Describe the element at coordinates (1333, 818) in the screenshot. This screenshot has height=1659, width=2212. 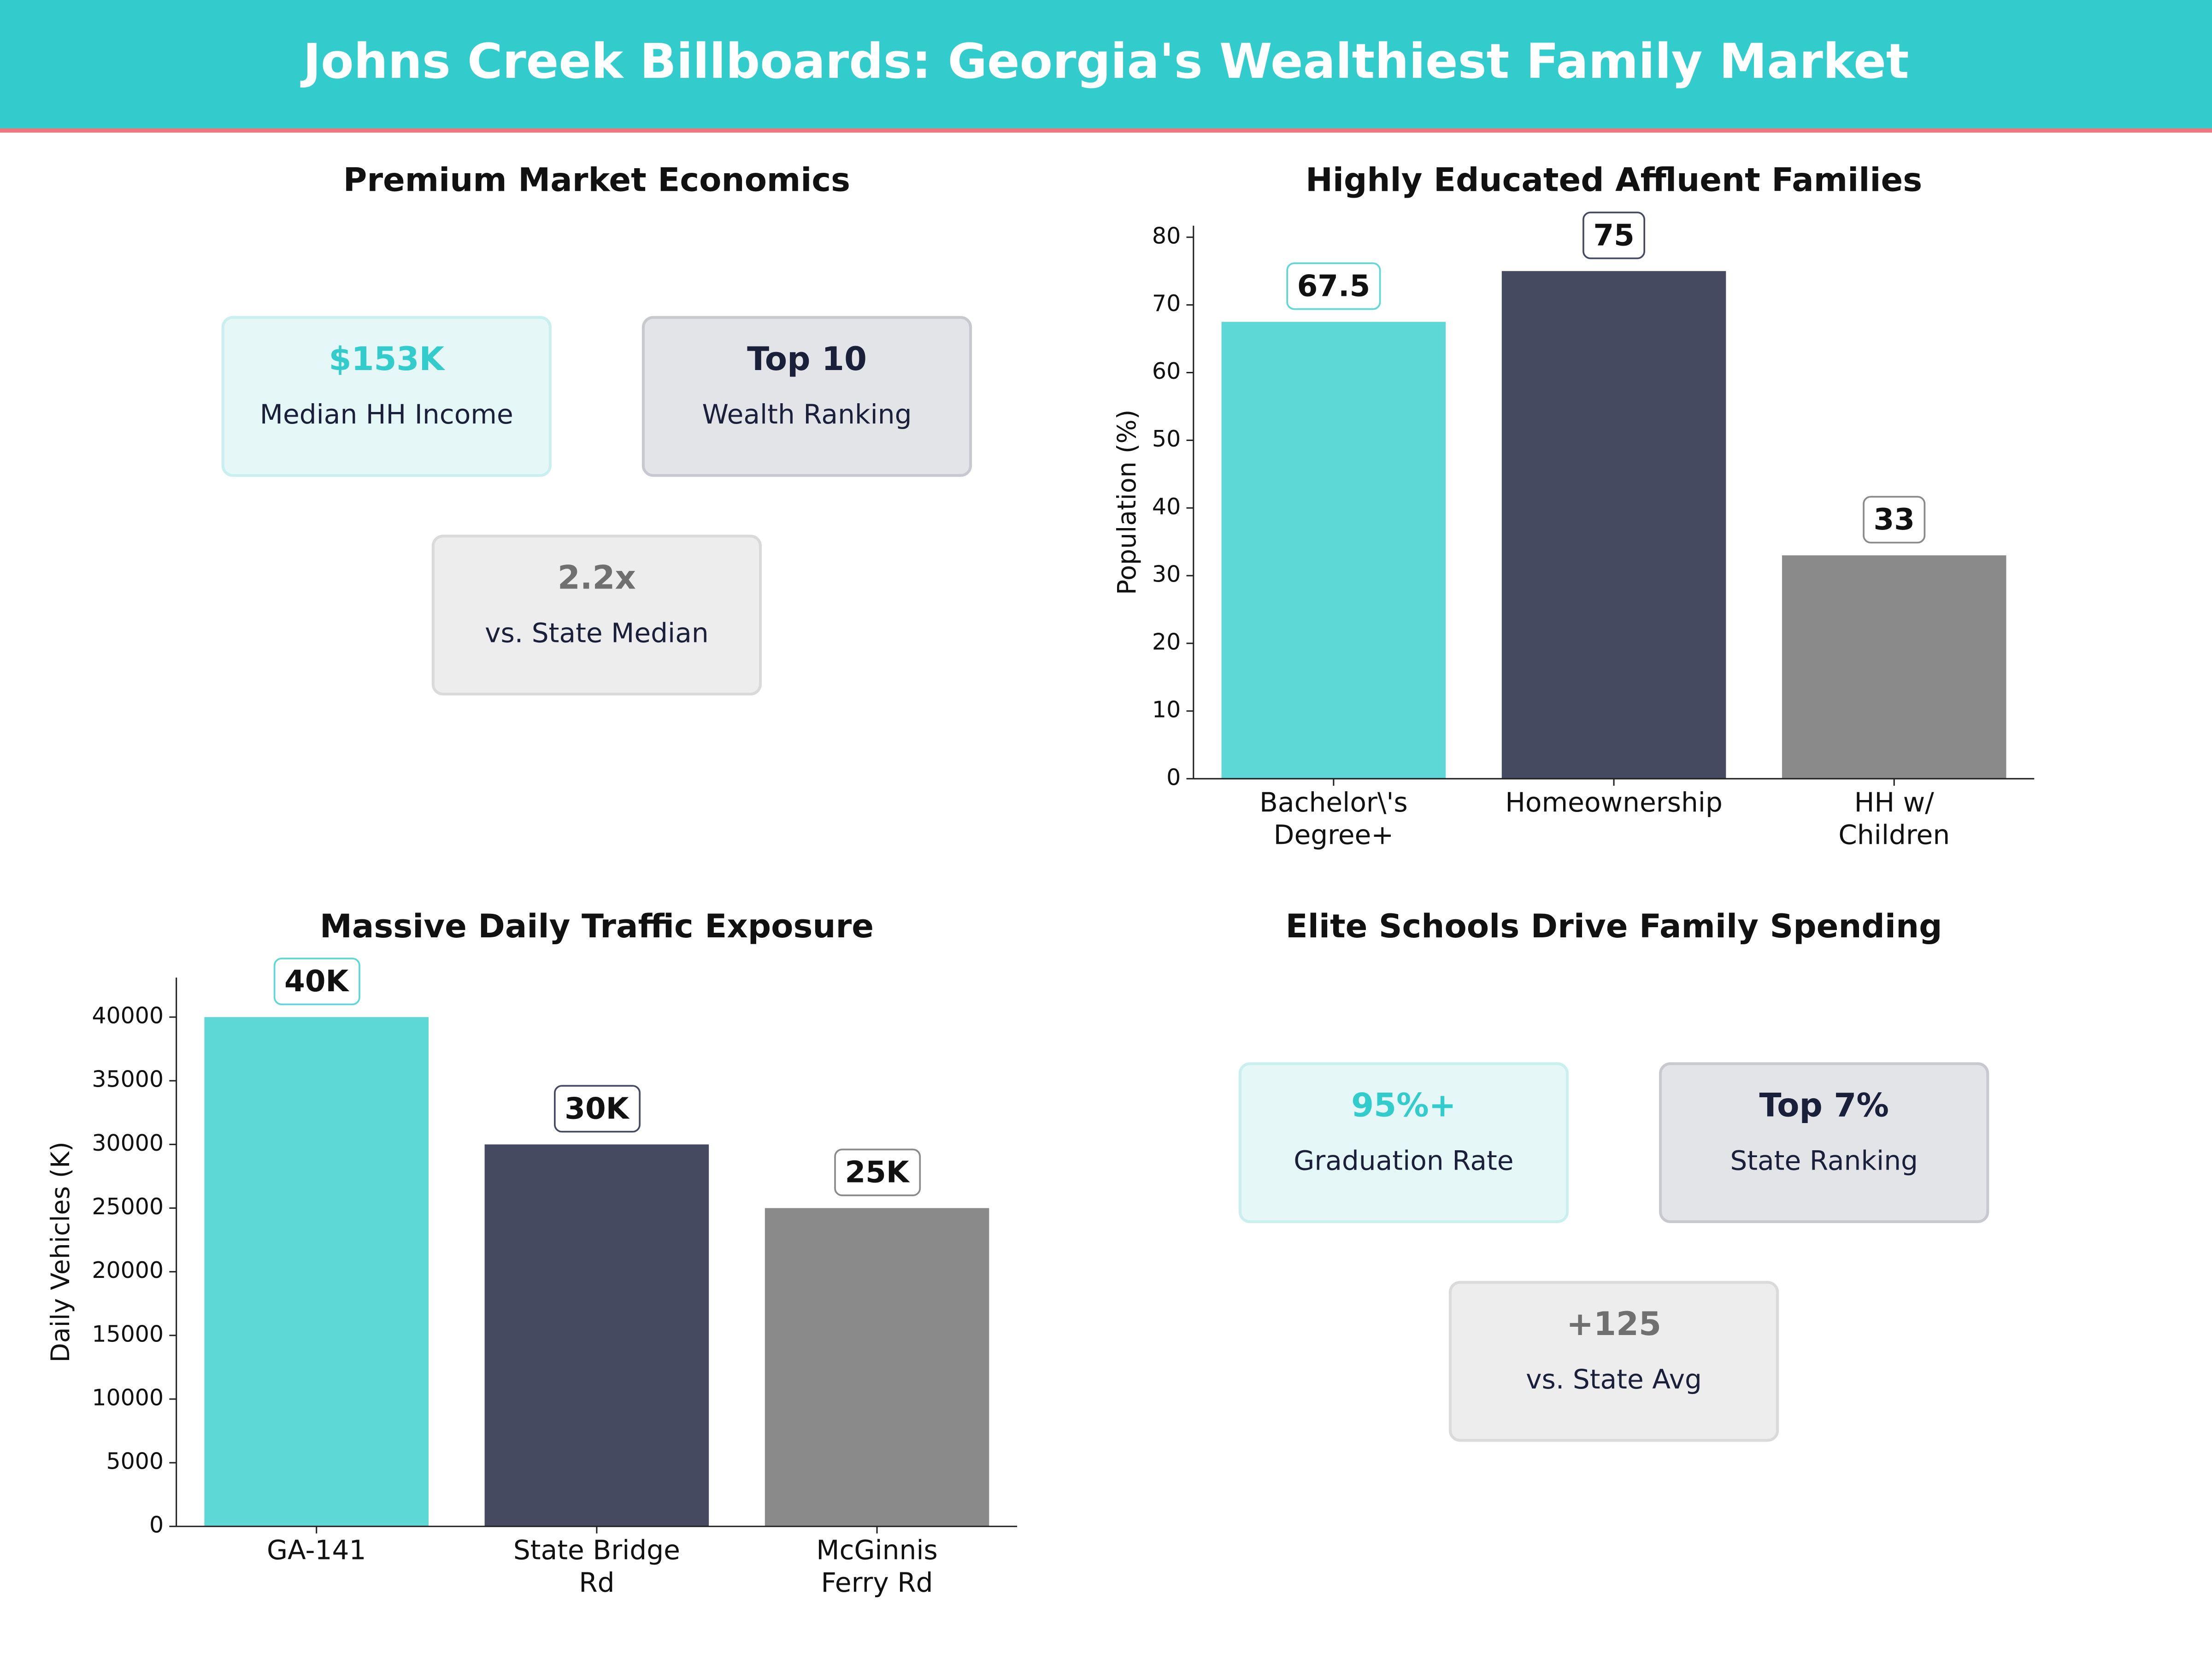
I see `x-tick-label: Bachelor\'s Degree+` at that location.